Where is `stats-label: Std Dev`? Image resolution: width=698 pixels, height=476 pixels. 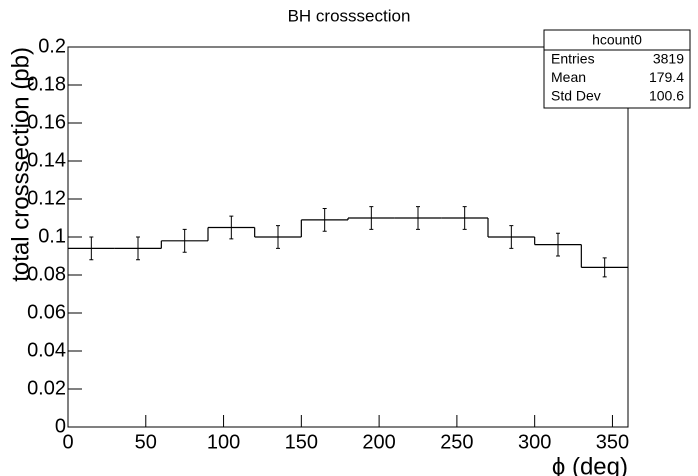
stats-label: Std Dev is located at coordinates (576, 96).